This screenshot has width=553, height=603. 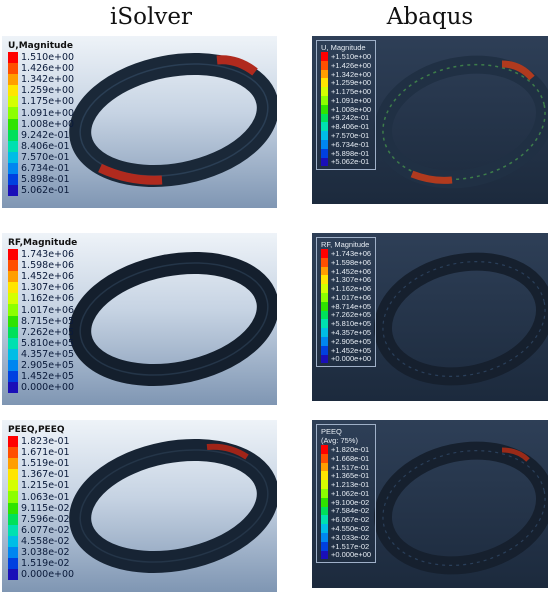 What do you see at coordinates (346, 323) in the screenshot?
I see `legend-row: +5.810e+05` at bounding box center [346, 323].